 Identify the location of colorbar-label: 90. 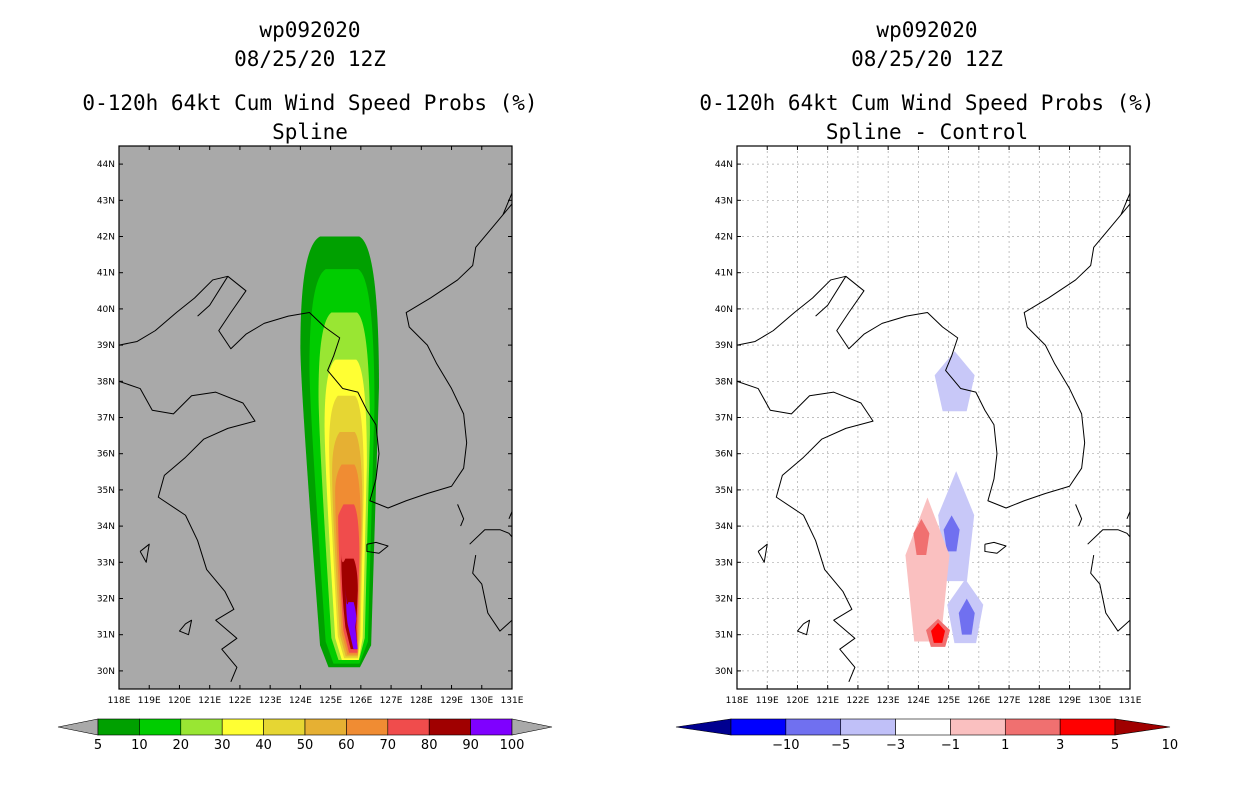
(470, 745).